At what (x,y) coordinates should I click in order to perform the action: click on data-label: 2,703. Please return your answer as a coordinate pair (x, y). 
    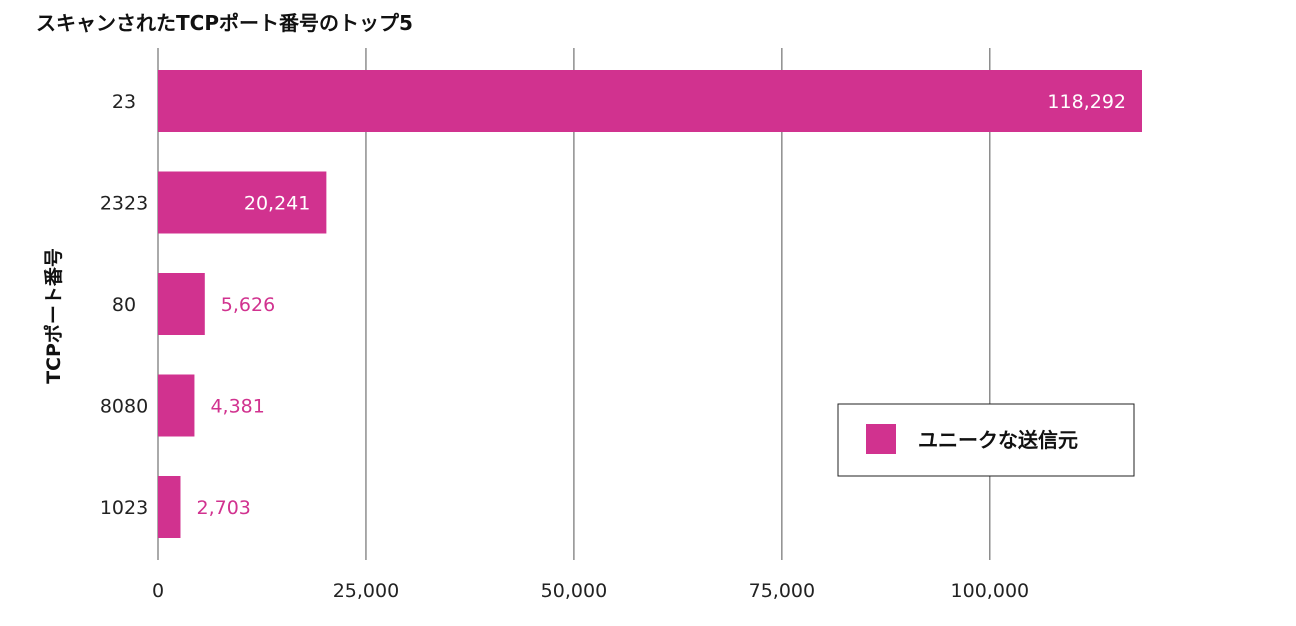
    Looking at the image, I should click on (223, 508).